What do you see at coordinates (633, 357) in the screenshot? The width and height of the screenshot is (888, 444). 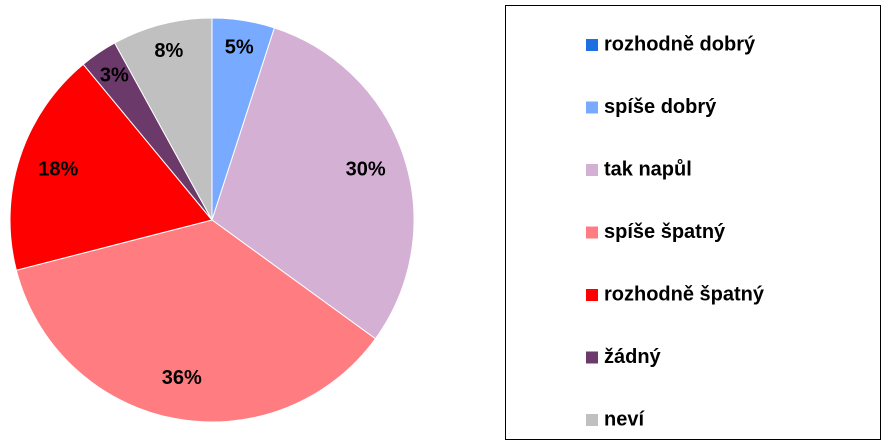 I see `legend-label: žádný` at bounding box center [633, 357].